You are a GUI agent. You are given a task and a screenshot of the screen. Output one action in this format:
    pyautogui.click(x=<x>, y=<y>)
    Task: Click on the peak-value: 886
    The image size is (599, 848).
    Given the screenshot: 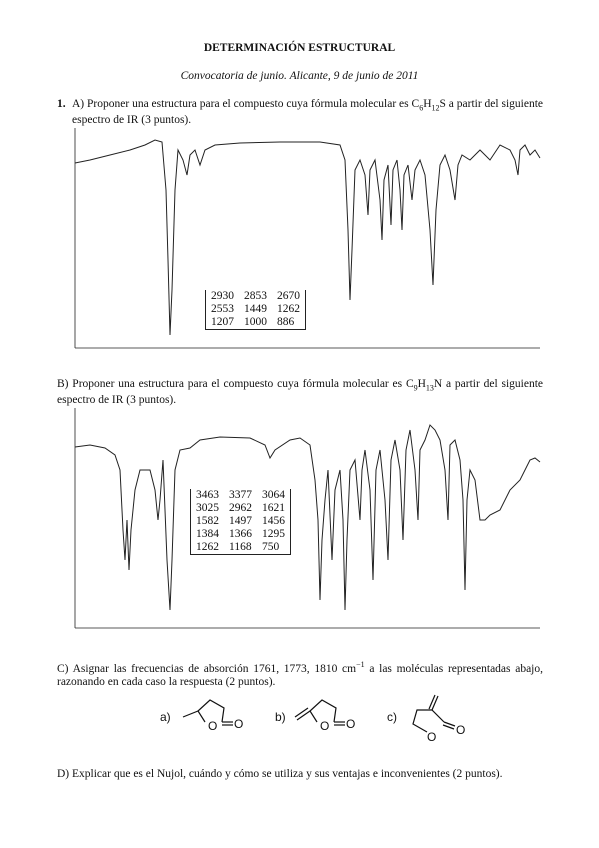 What is the action you would take?
    pyautogui.click(x=286, y=322)
    